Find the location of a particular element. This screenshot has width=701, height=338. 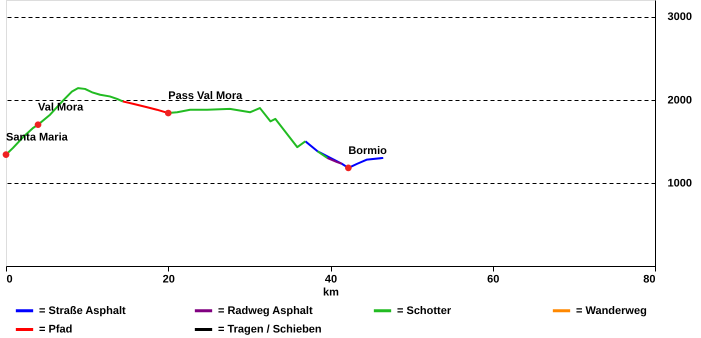

legend-label: = Pfad is located at coordinates (55, 330).